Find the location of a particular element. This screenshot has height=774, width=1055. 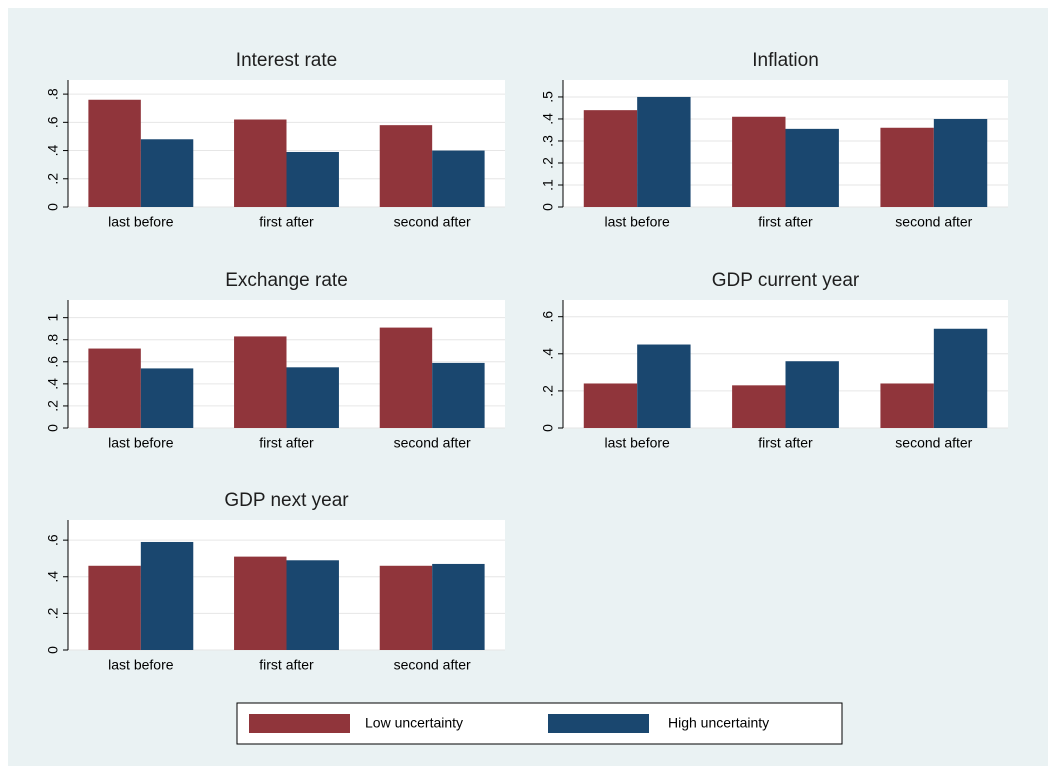

chart-title: Exchange rate is located at coordinates (286, 280).